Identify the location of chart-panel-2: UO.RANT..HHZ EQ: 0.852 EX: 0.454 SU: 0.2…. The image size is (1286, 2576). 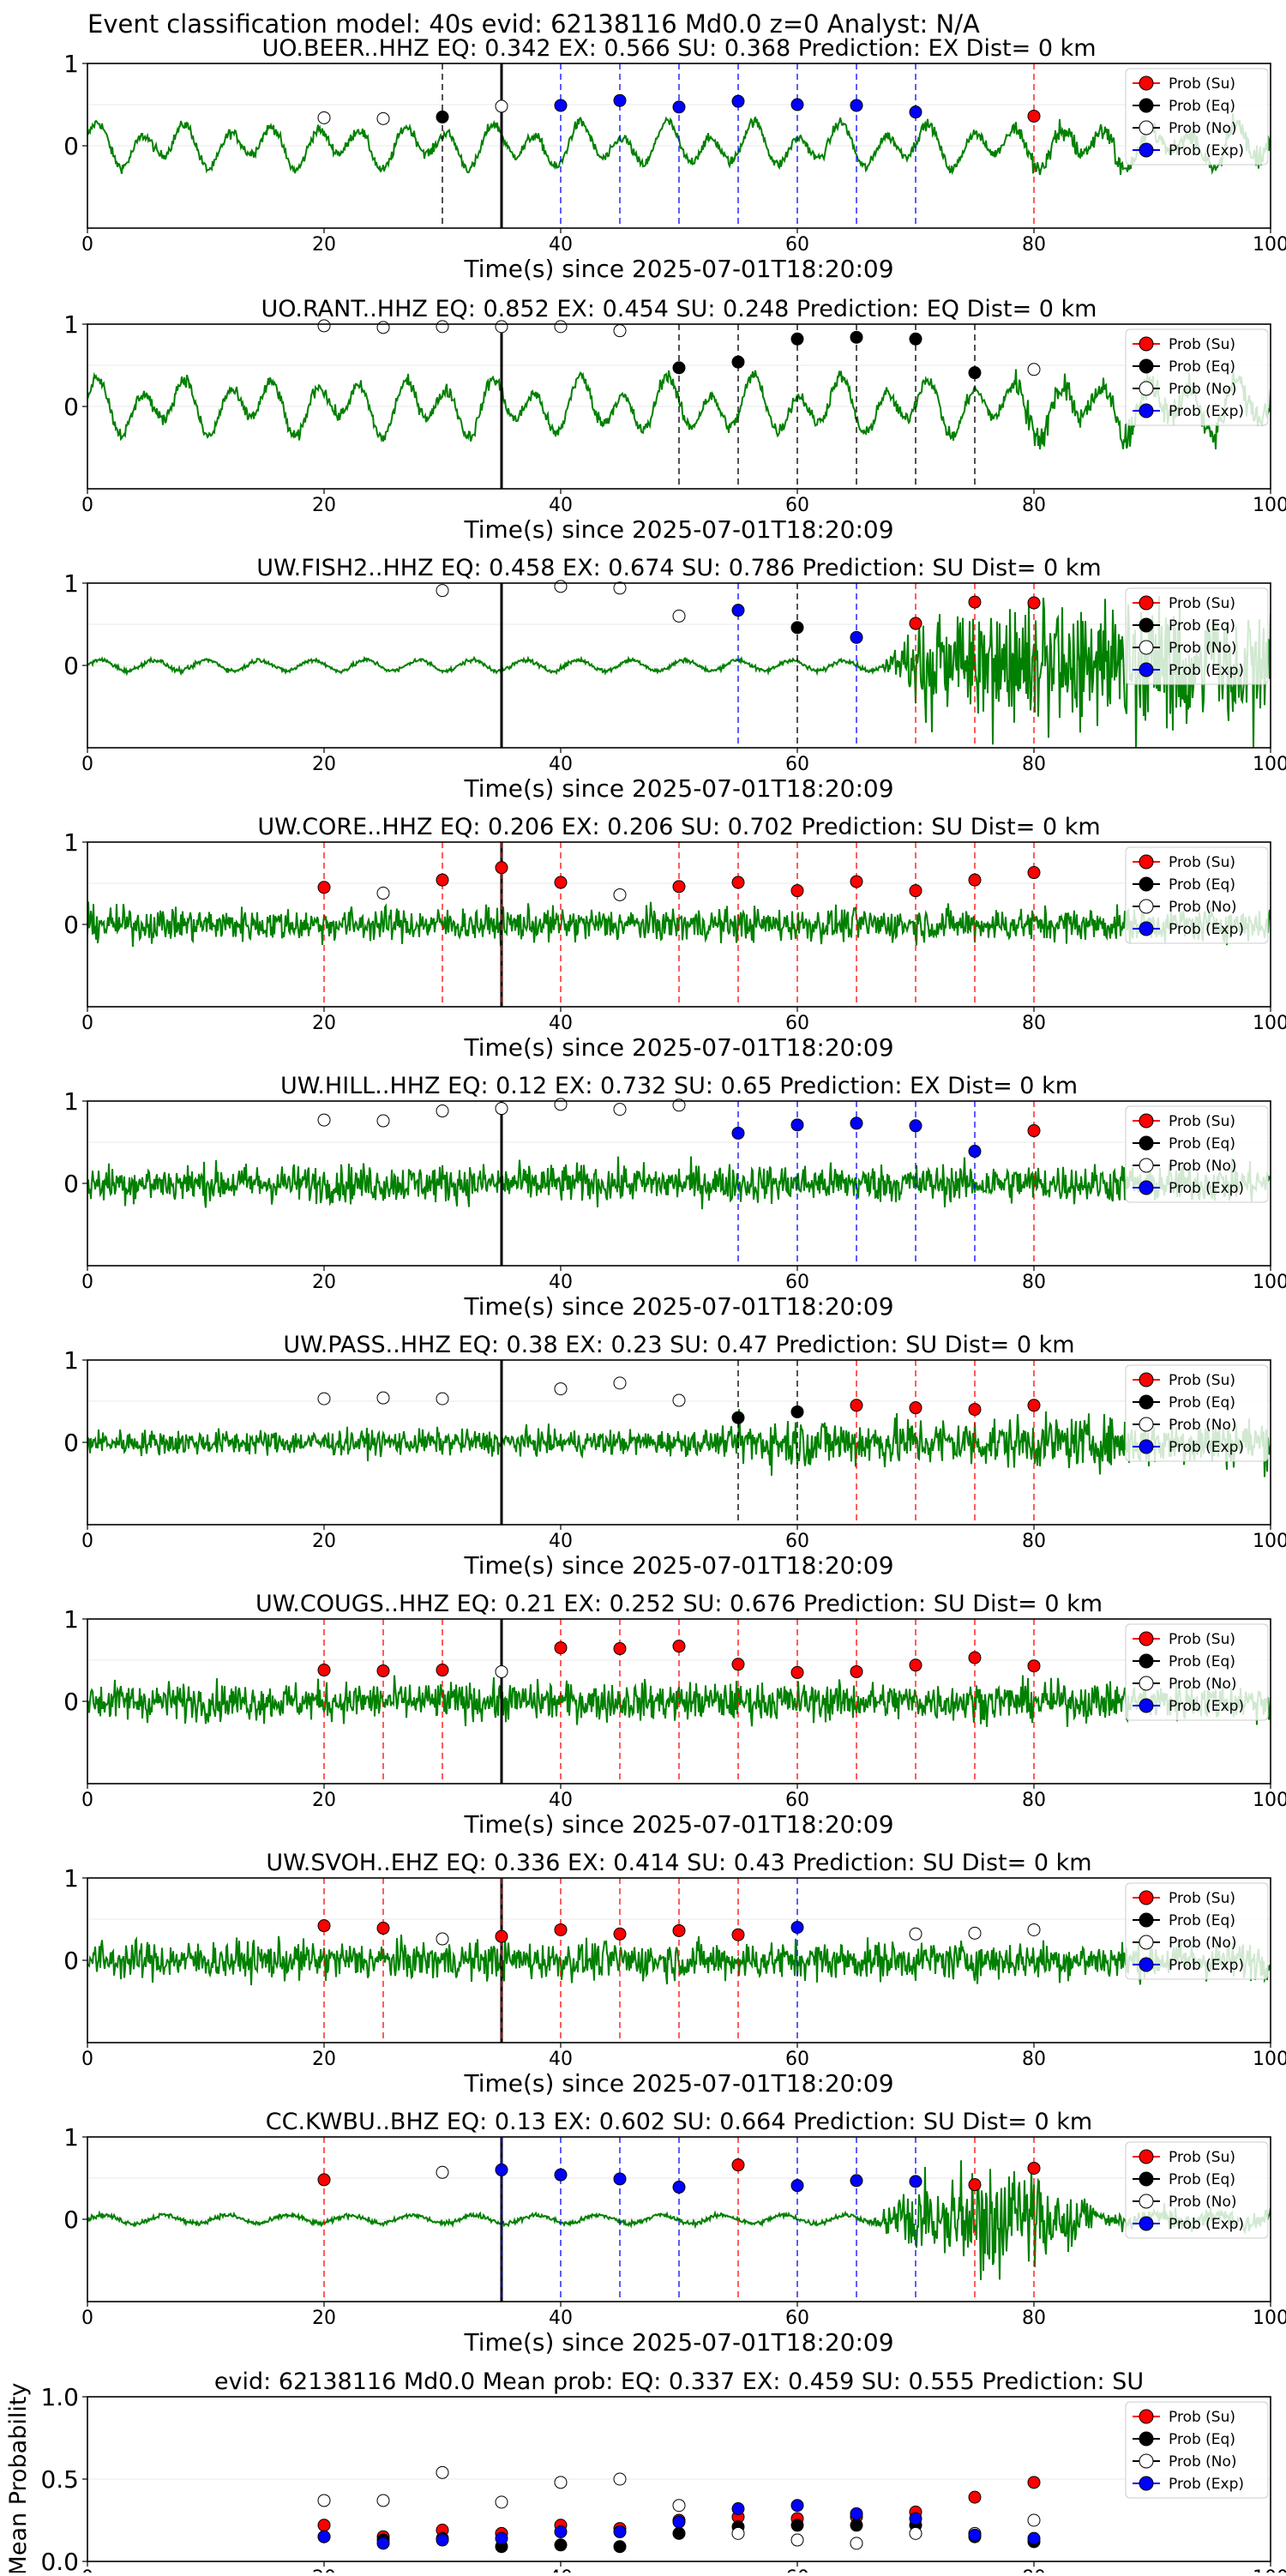
(674, 420).